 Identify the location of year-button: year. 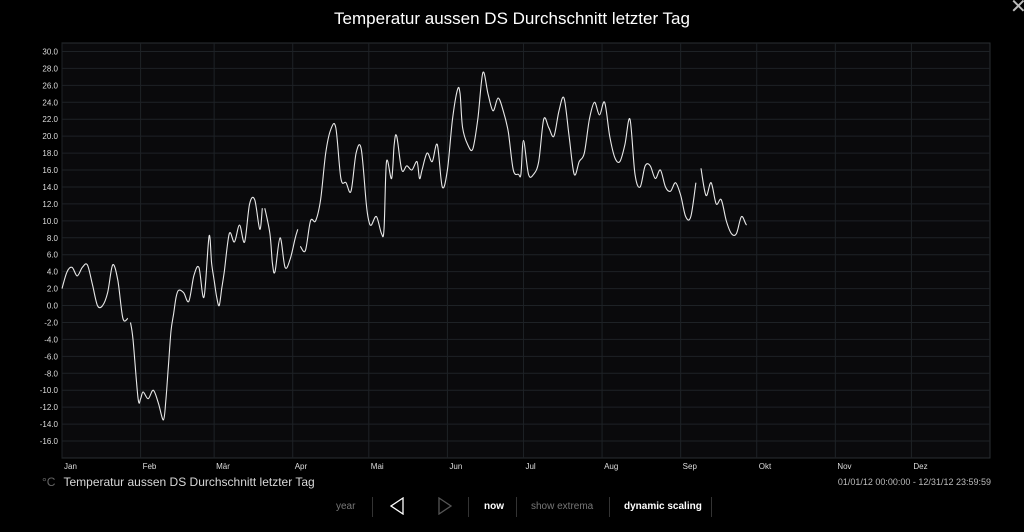
(346, 506).